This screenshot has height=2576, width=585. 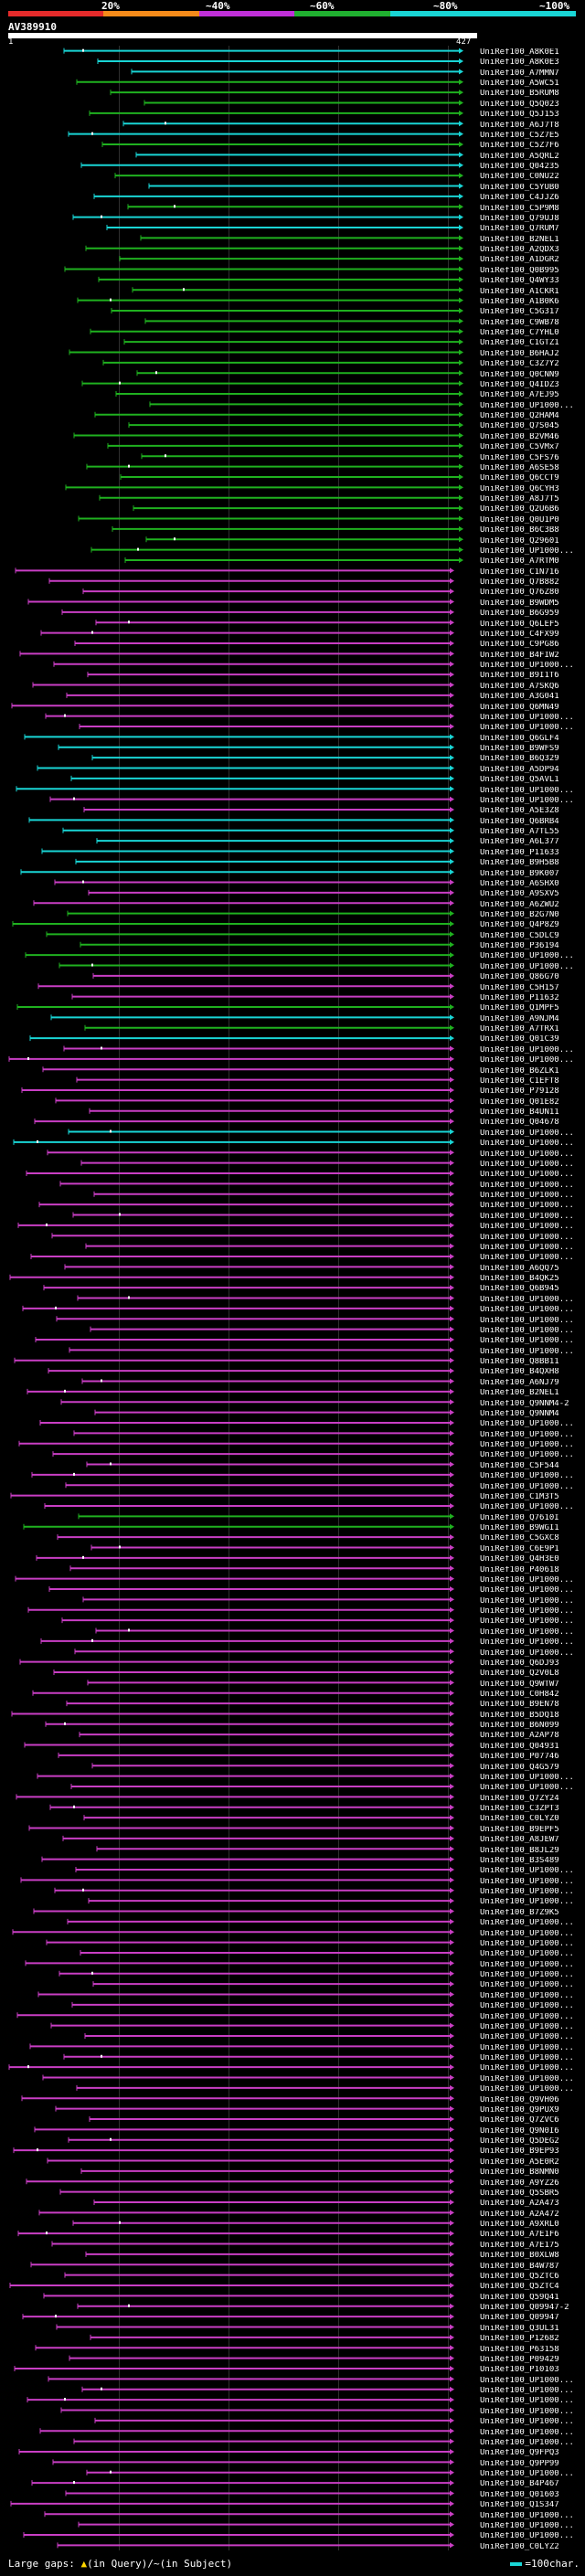 I want to click on hit-label: UniRef100_B2G7N0, so click(x=519, y=914).